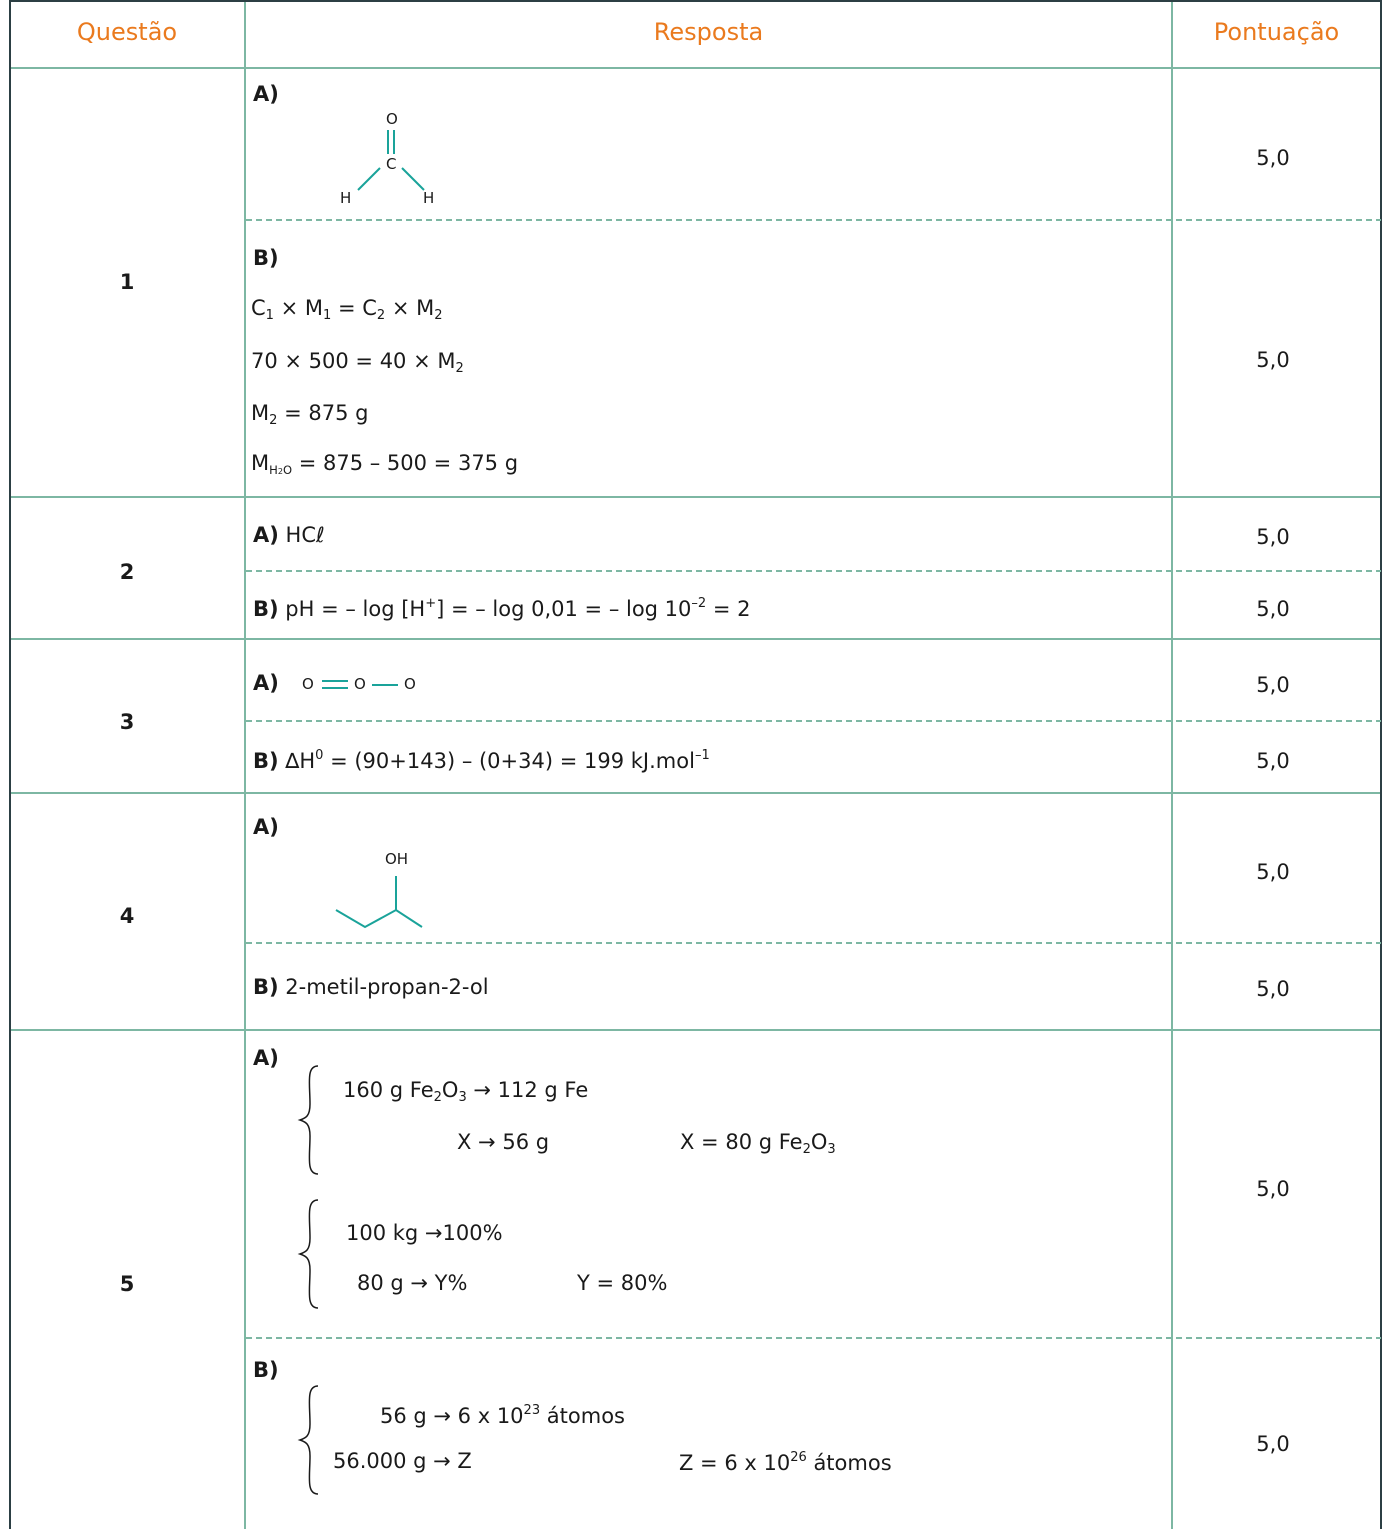 The width and height of the screenshot is (1389, 1529). What do you see at coordinates (266, 1058) in the screenshot?
I see `q5-a-label: A)` at bounding box center [266, 1058].